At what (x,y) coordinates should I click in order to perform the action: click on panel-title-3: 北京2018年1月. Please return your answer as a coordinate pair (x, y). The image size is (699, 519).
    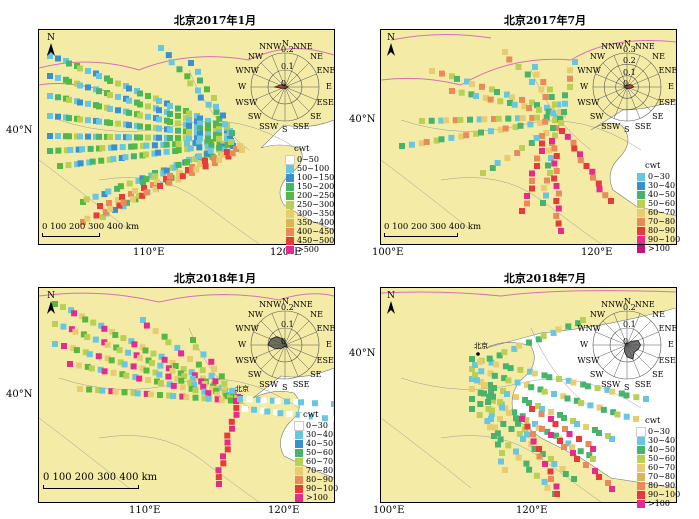
    Looking at the image, I should click on (215, 278).